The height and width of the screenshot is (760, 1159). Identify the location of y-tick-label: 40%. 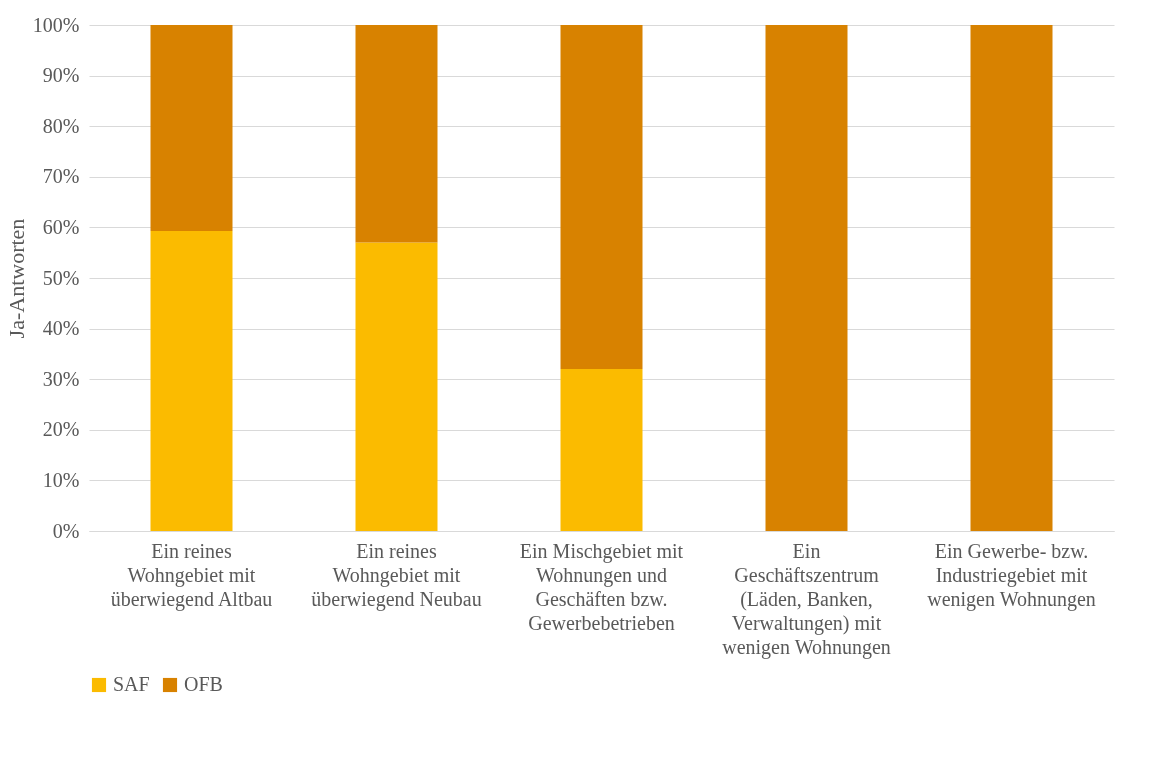
(61, 328).